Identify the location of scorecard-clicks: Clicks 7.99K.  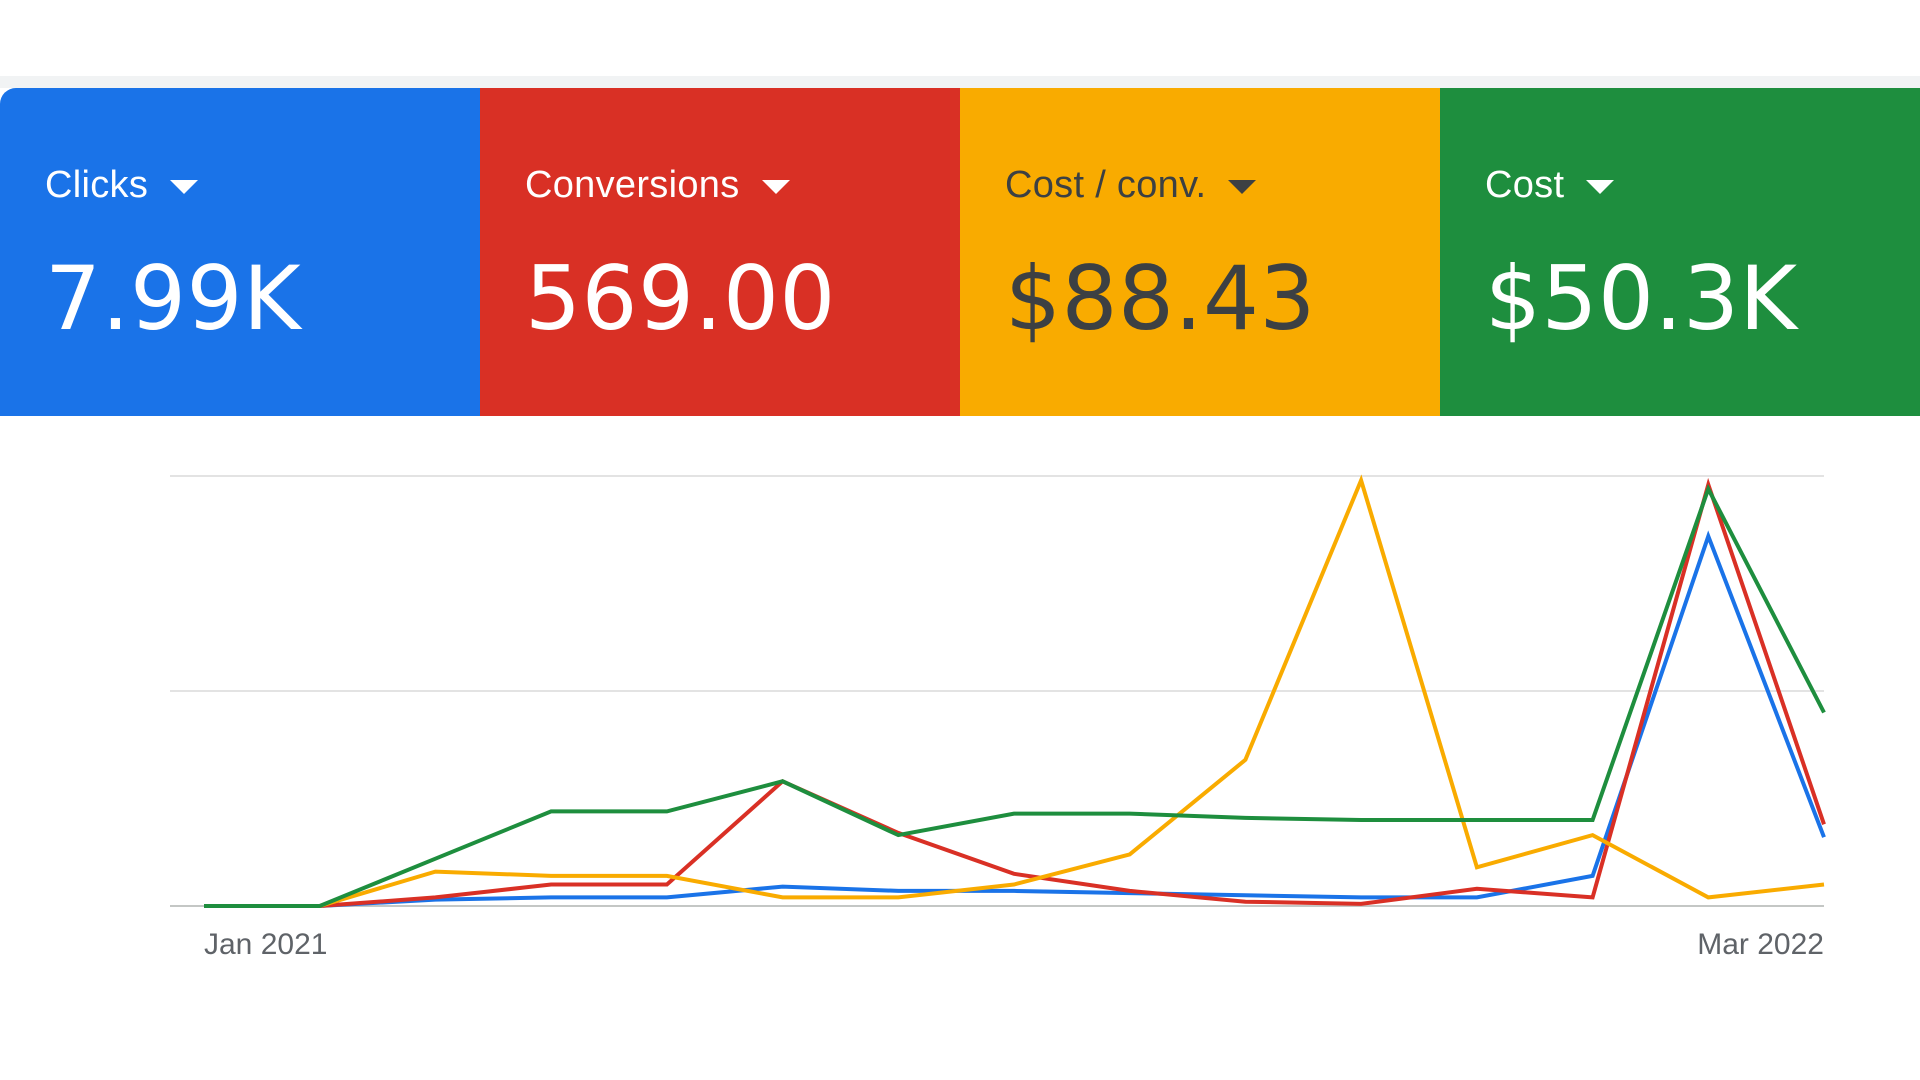
(240, 252).